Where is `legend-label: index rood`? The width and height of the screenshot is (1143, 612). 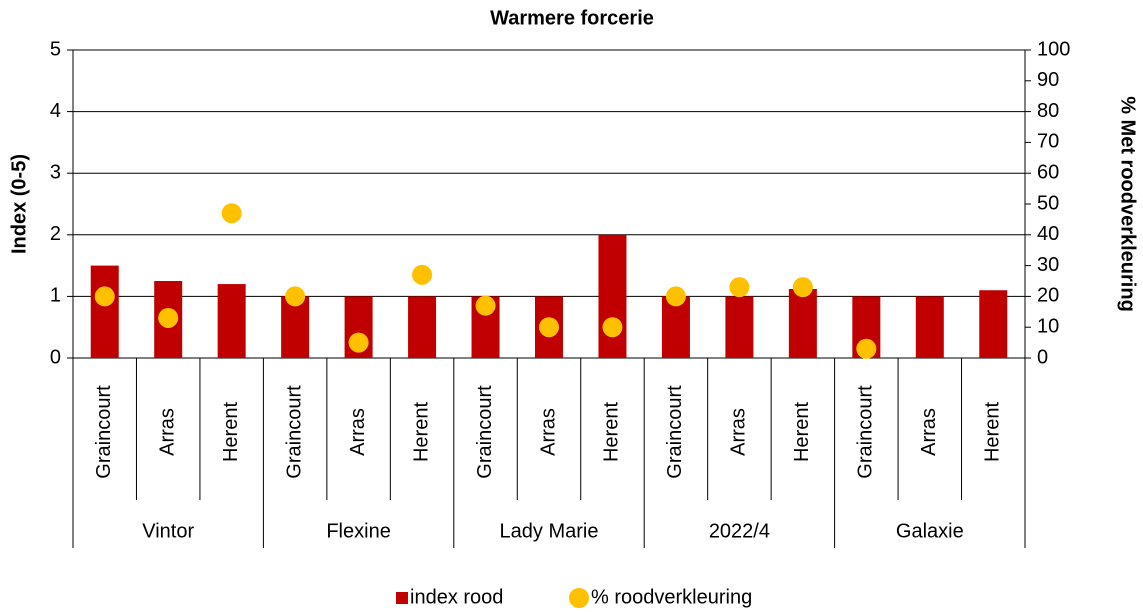
legend-label: index rood is located at coordinates (456, 597).